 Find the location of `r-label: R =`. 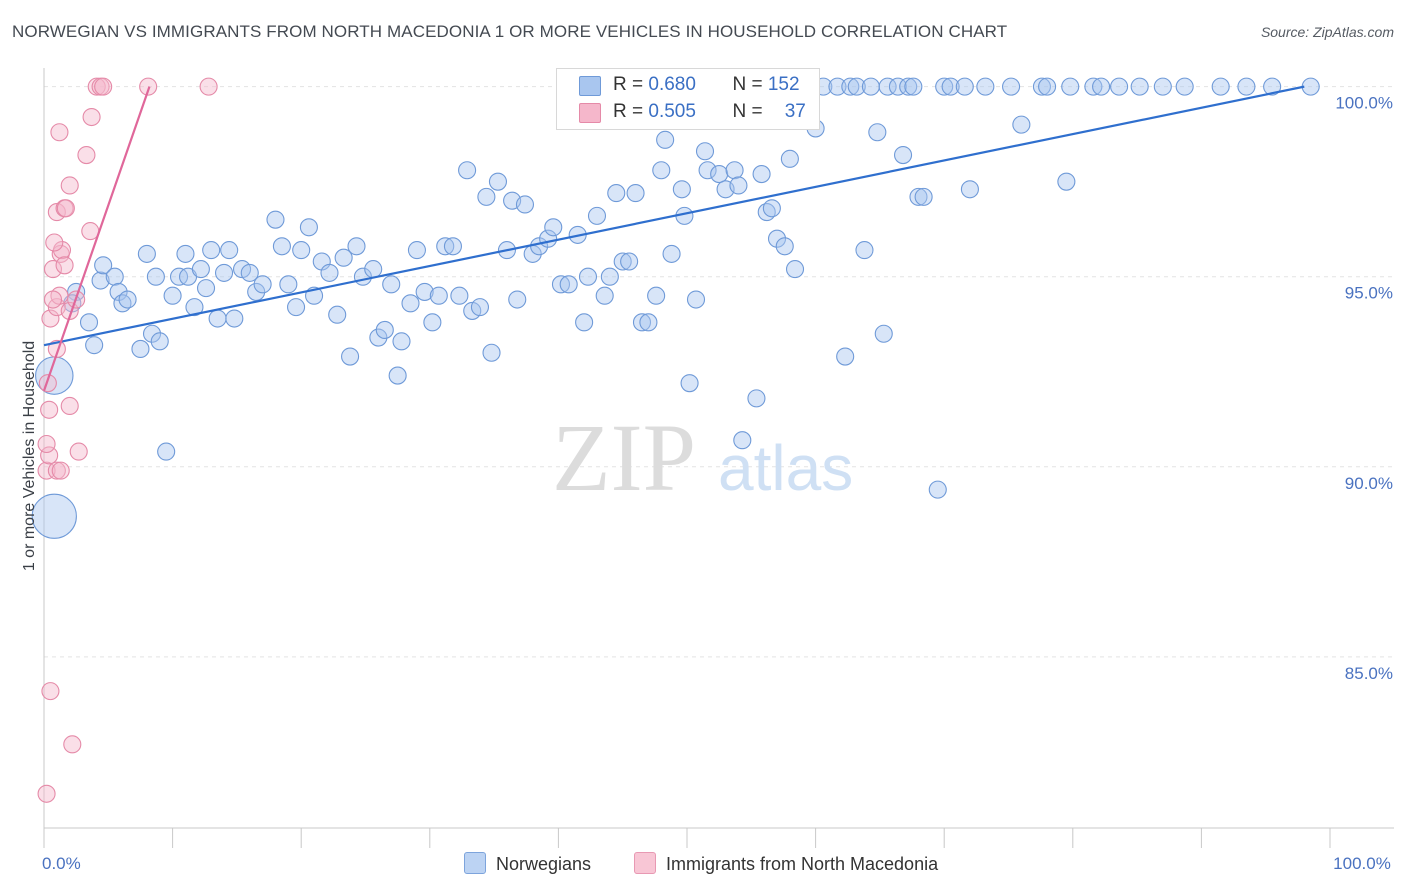

r-label: R = is located at coordinates (631, 84).